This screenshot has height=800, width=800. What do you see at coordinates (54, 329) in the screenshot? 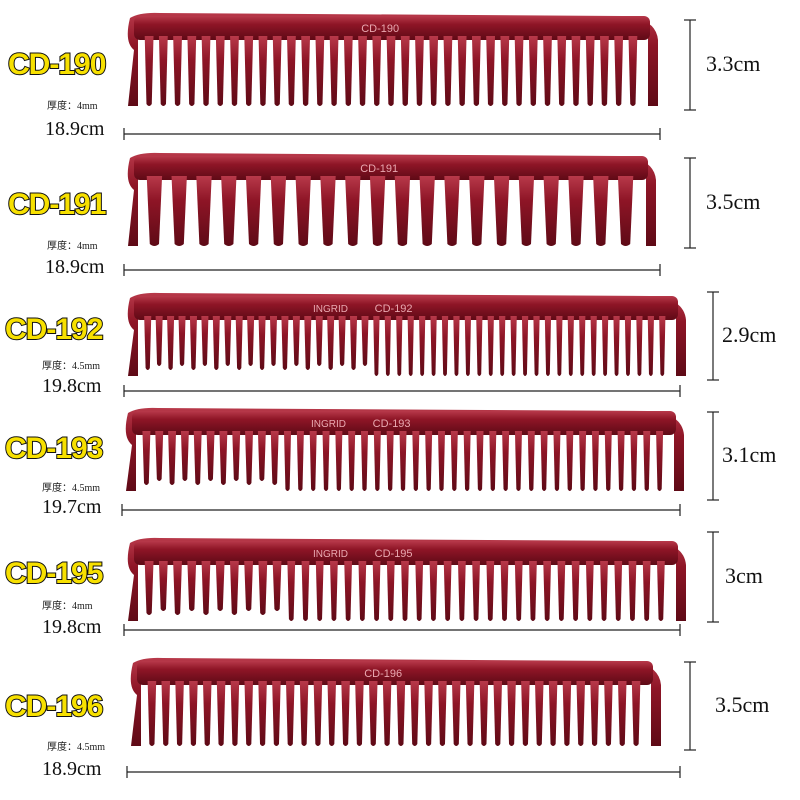
I see `model-label: CD-192` at bounding box center [54, 329].